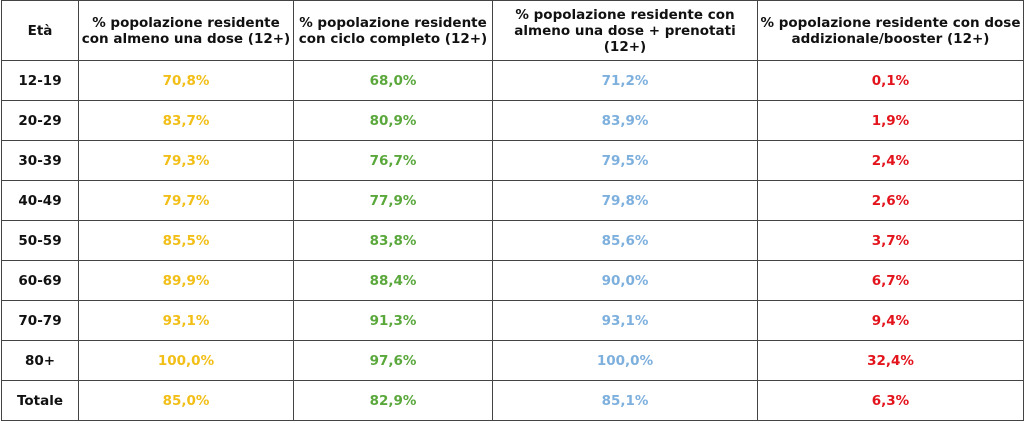 The image size is (1024, 423). What do you see at coordinates (40, 30) in the screenshot?
I see `header-age: Età` at bounding box center [40, 30].